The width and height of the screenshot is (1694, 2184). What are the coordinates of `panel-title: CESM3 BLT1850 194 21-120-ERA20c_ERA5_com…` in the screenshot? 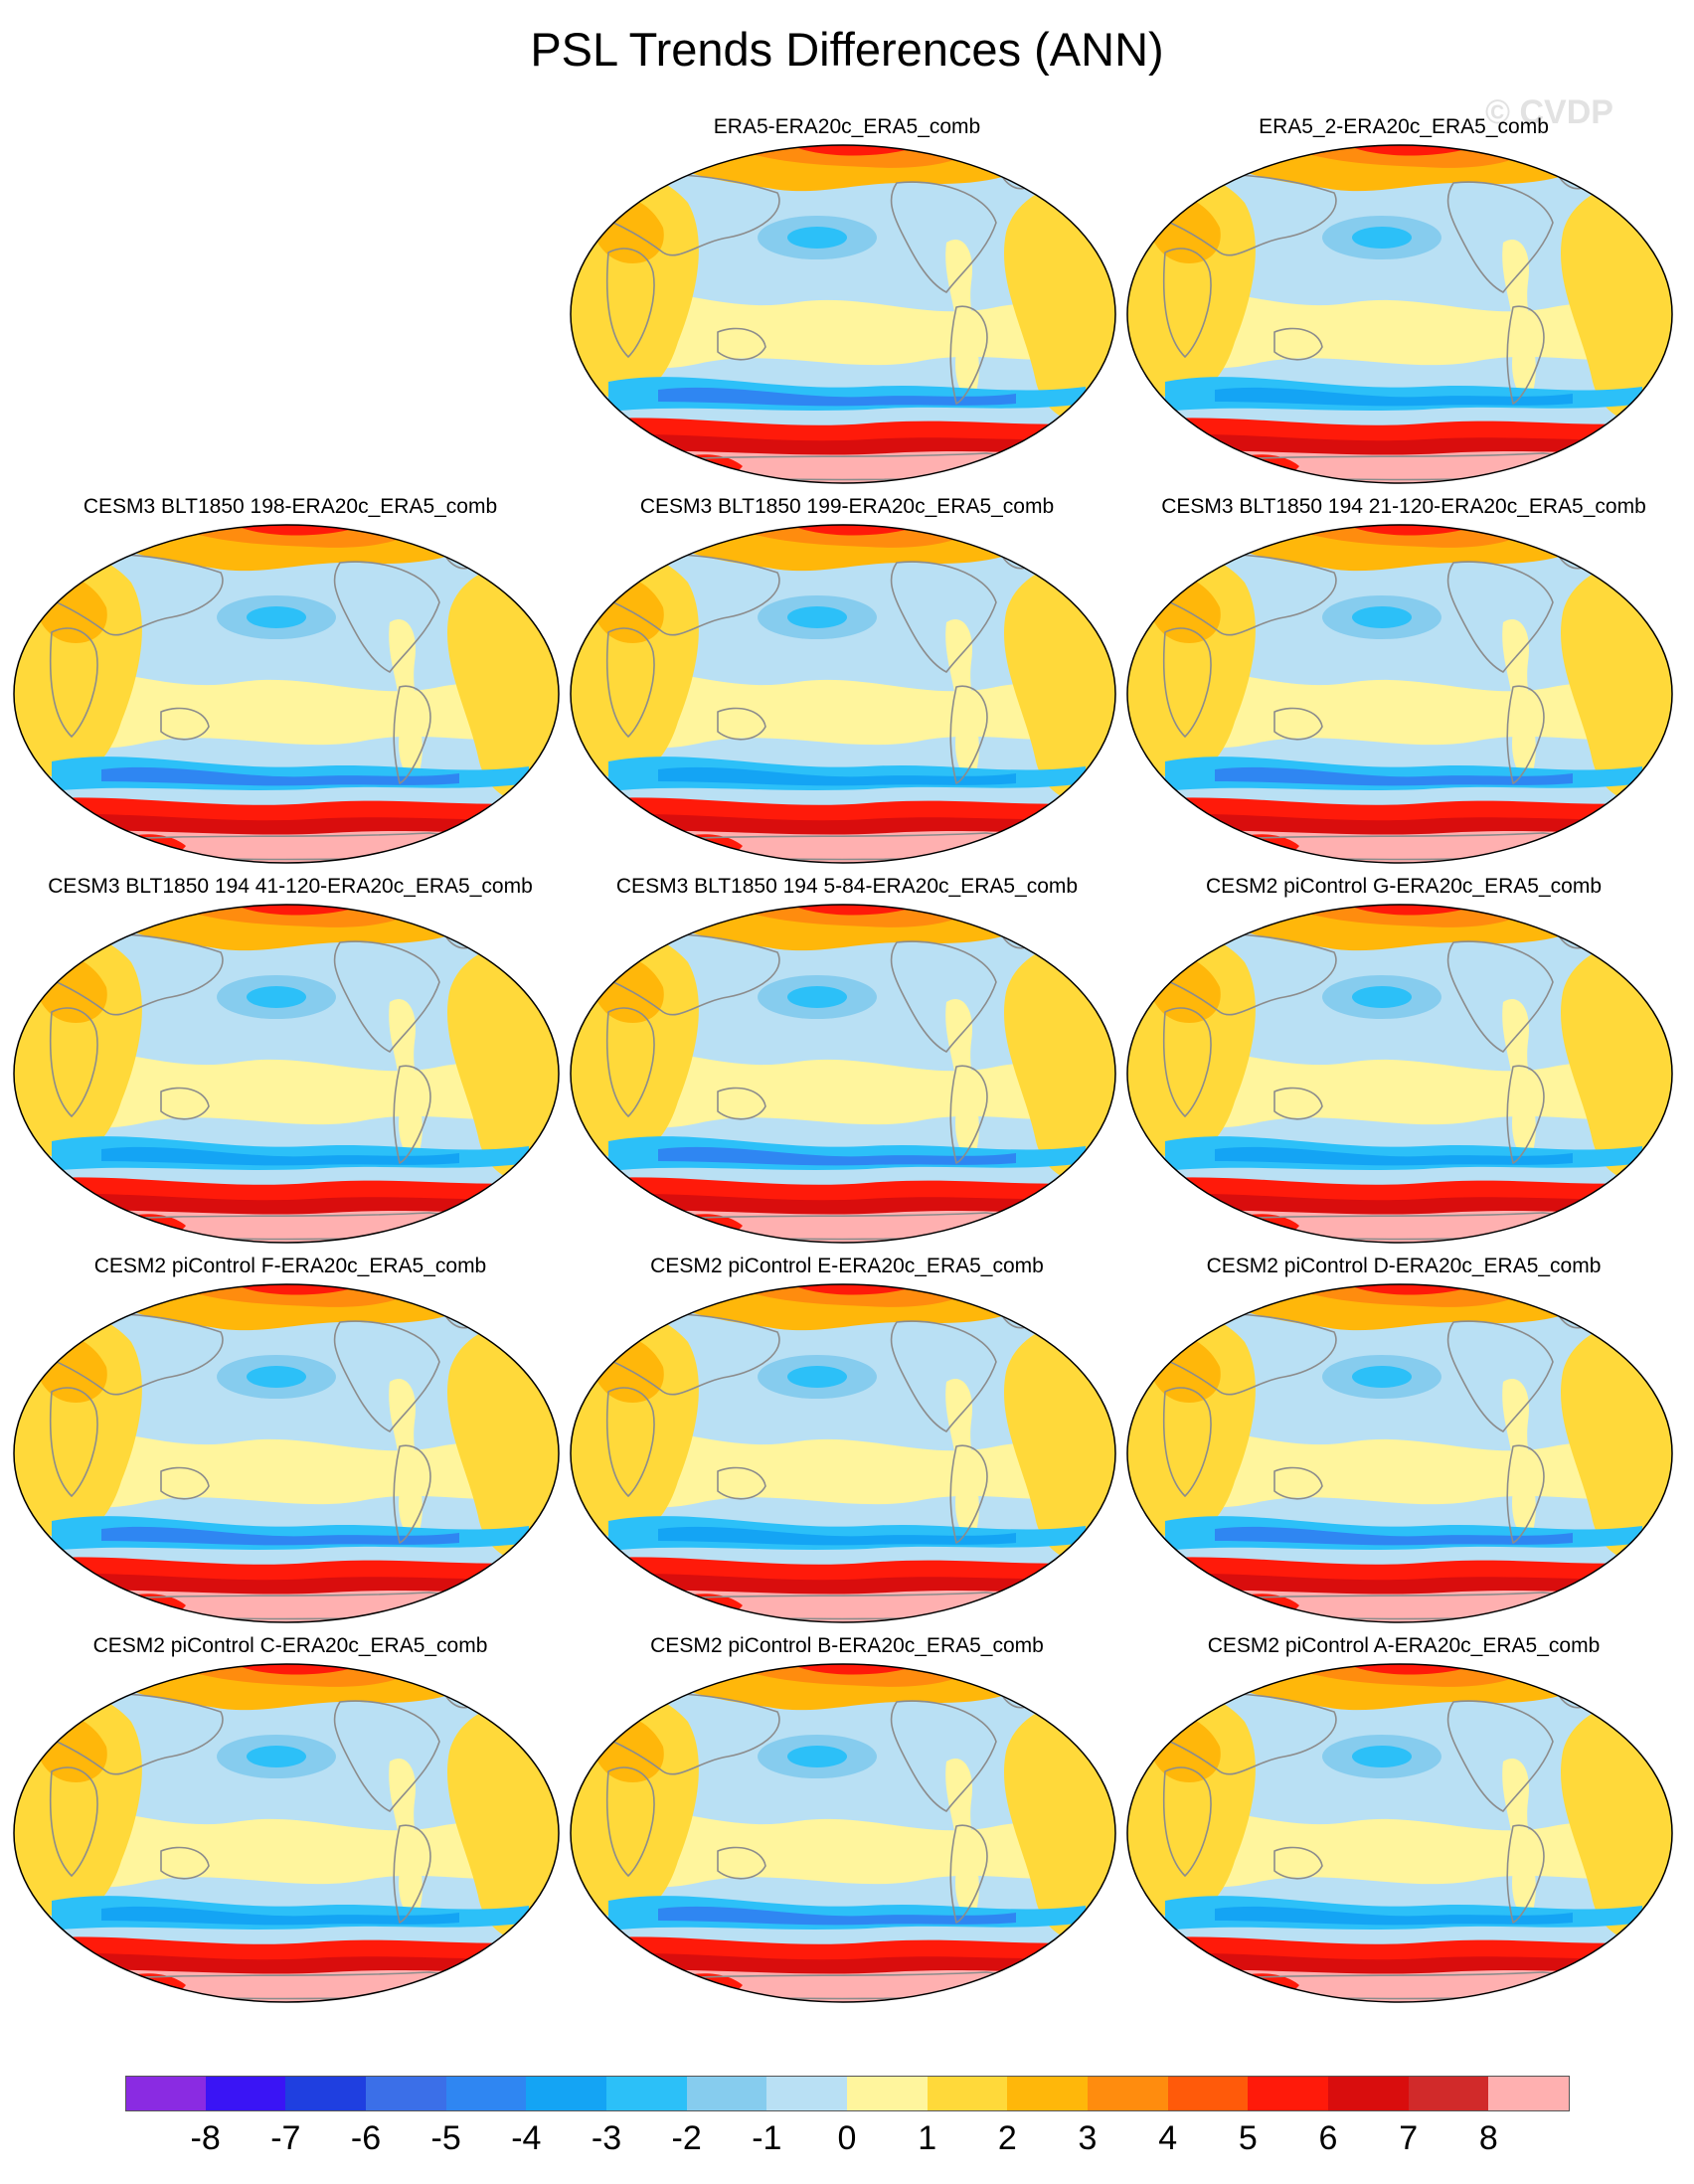 It's located at (1403, 506).